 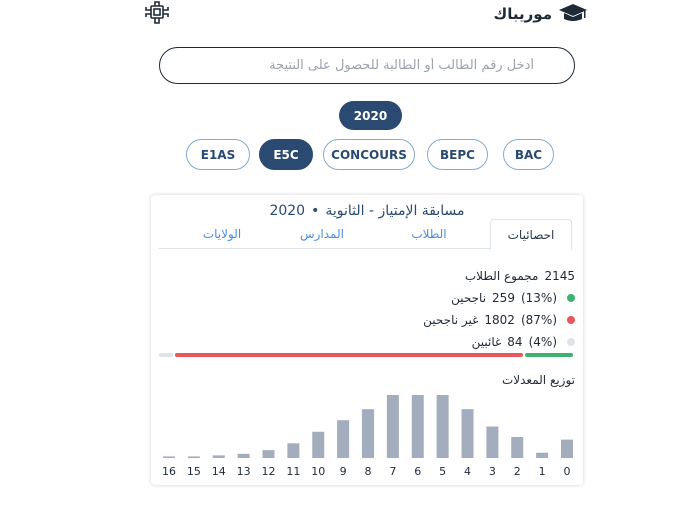 What do you see at coordinates (528, 154) in the screenshot?
I see `exam-bac-button: BAC` at bounding box center [528, 154].